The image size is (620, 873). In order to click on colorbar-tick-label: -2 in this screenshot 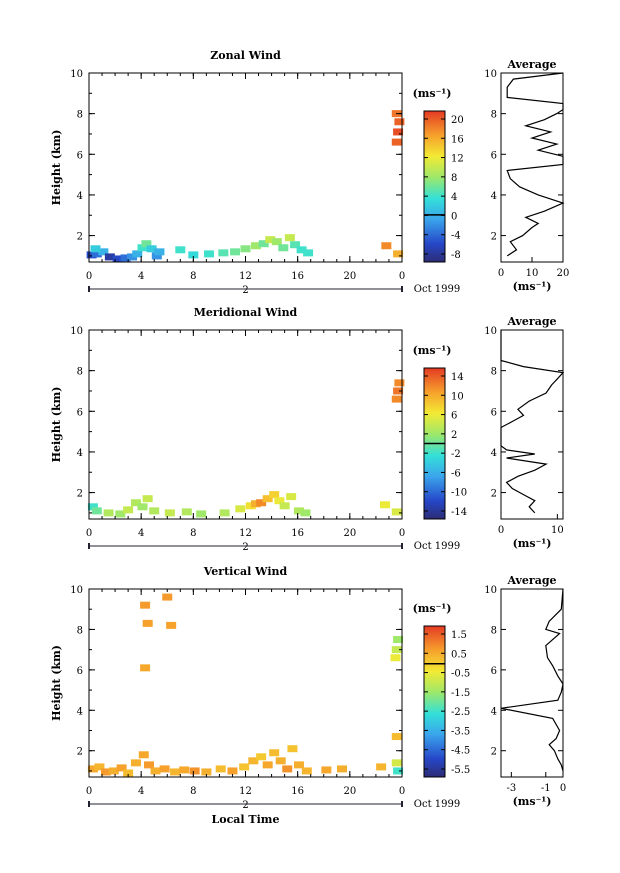, I will do `click(456, 454)`.